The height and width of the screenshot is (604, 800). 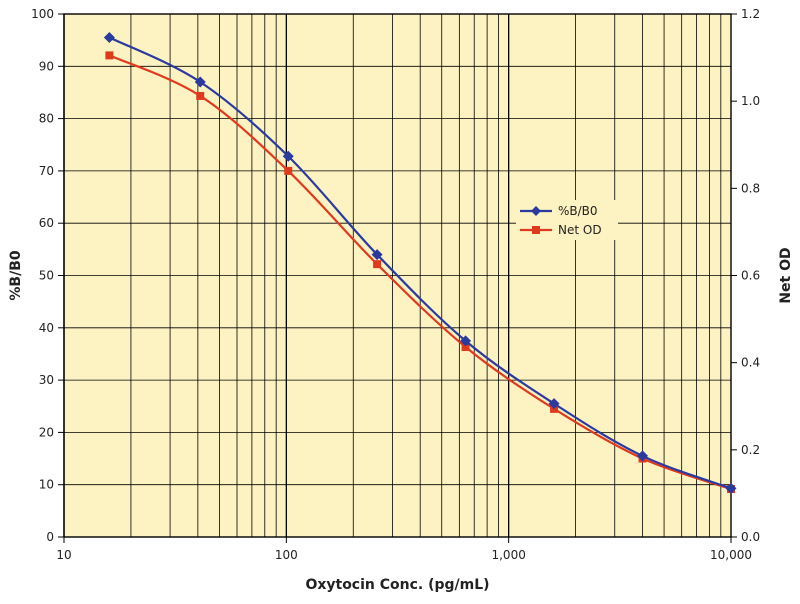 What do you see at coordinates (16, 275) in the screenshot?
I see `y-axis-title: %B/B0` at bounding box center [16, 275].